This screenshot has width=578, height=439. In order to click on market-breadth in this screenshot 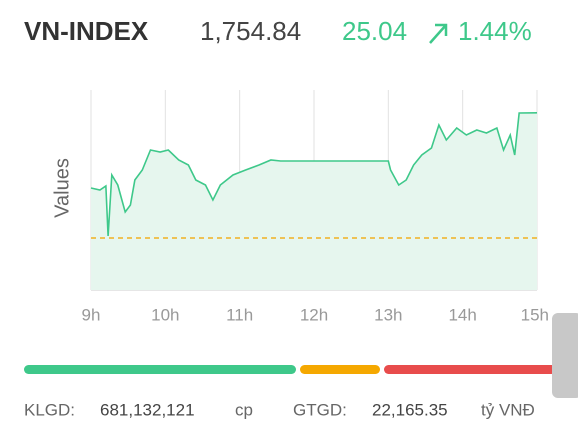, I will do `click(290, 369)`.